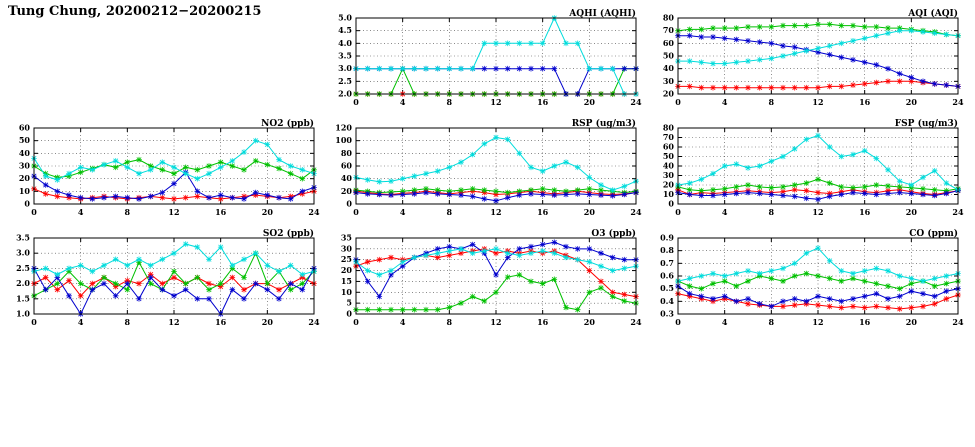 The image size is (975, 447). What do you see at coordinates (667, 263) in the screenshot?
I see `y-tick-label: 0.7` at bounding box center [667, 263].